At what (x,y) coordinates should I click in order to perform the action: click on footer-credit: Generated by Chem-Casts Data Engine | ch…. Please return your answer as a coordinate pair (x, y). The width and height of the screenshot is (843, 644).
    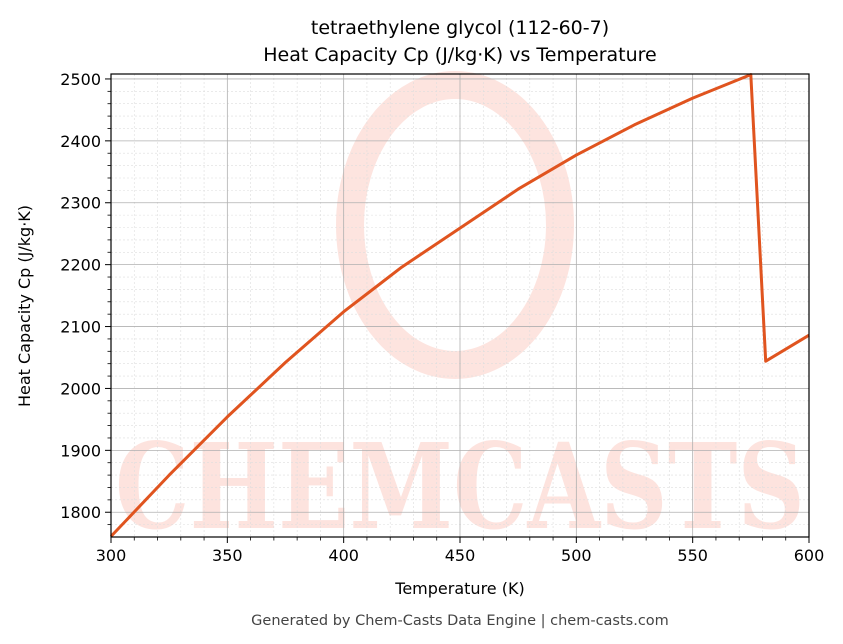
    Looking at the image, I should click on (460, 621).